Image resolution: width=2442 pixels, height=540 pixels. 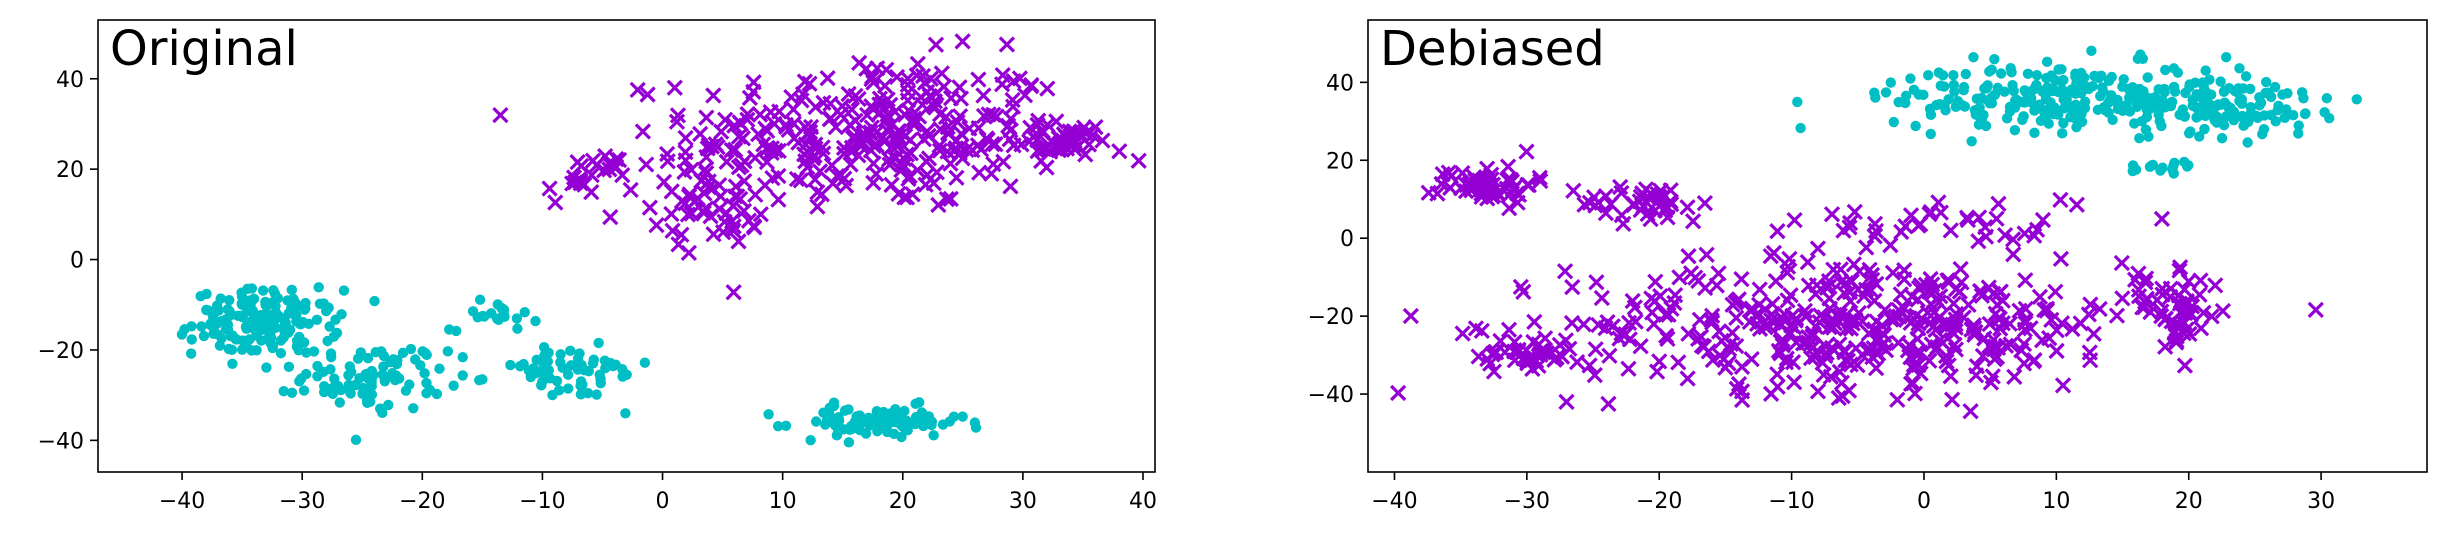 I want to click on x-tick-label-original: 0, so click(x=663, y=501).